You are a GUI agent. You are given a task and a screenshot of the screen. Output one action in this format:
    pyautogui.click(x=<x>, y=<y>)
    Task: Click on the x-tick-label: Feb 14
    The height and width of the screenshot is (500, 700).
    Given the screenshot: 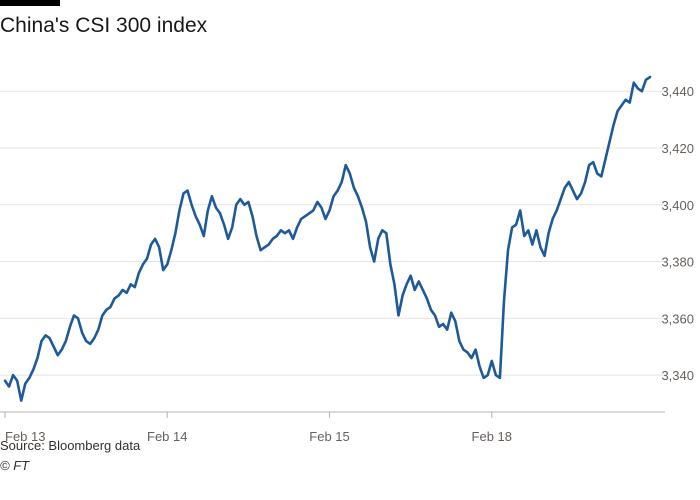 What is the action you would take?
    pyautogui.click(x=167, y=436)
    